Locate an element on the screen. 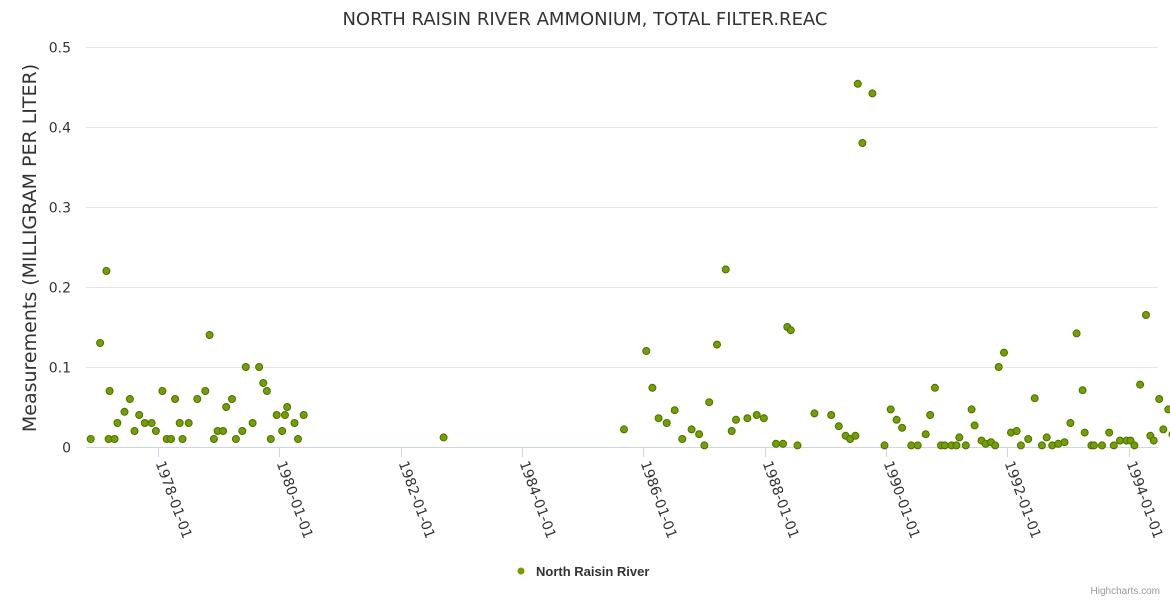  credits-link: Highcharts.com is located at coordinates (1125, 591).